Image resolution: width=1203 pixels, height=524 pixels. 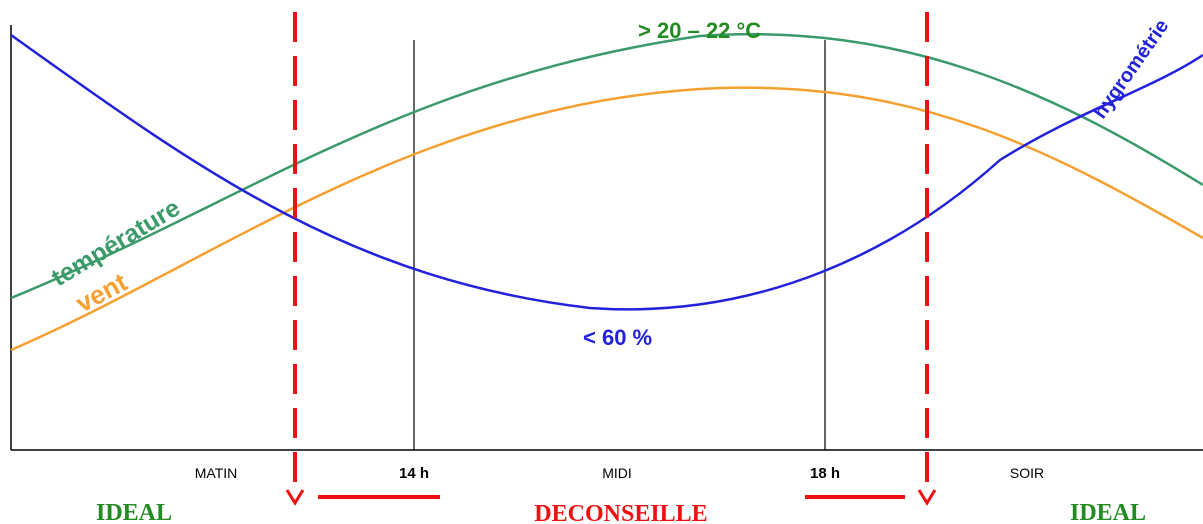 What do you see at coordinates (1108, 512) in the screenshot?
I see `zone-right-label: IDEAL` at bounding box center [1108, 512].